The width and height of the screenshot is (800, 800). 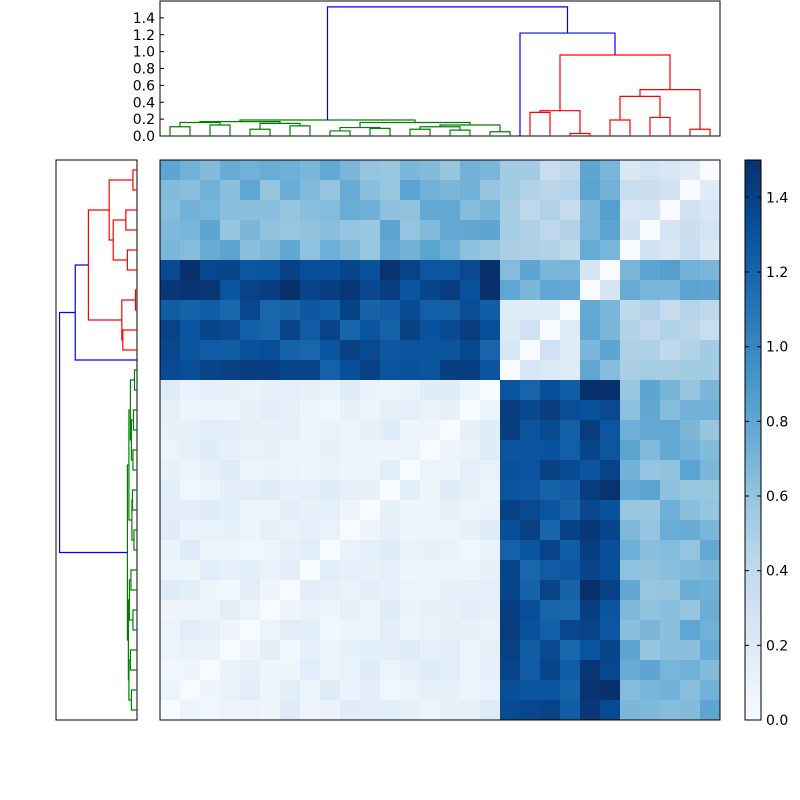 What do you see at coordinates (131, 220) in the screenshot?
I see `left-leaf-link` at bounding box center [131, 220].